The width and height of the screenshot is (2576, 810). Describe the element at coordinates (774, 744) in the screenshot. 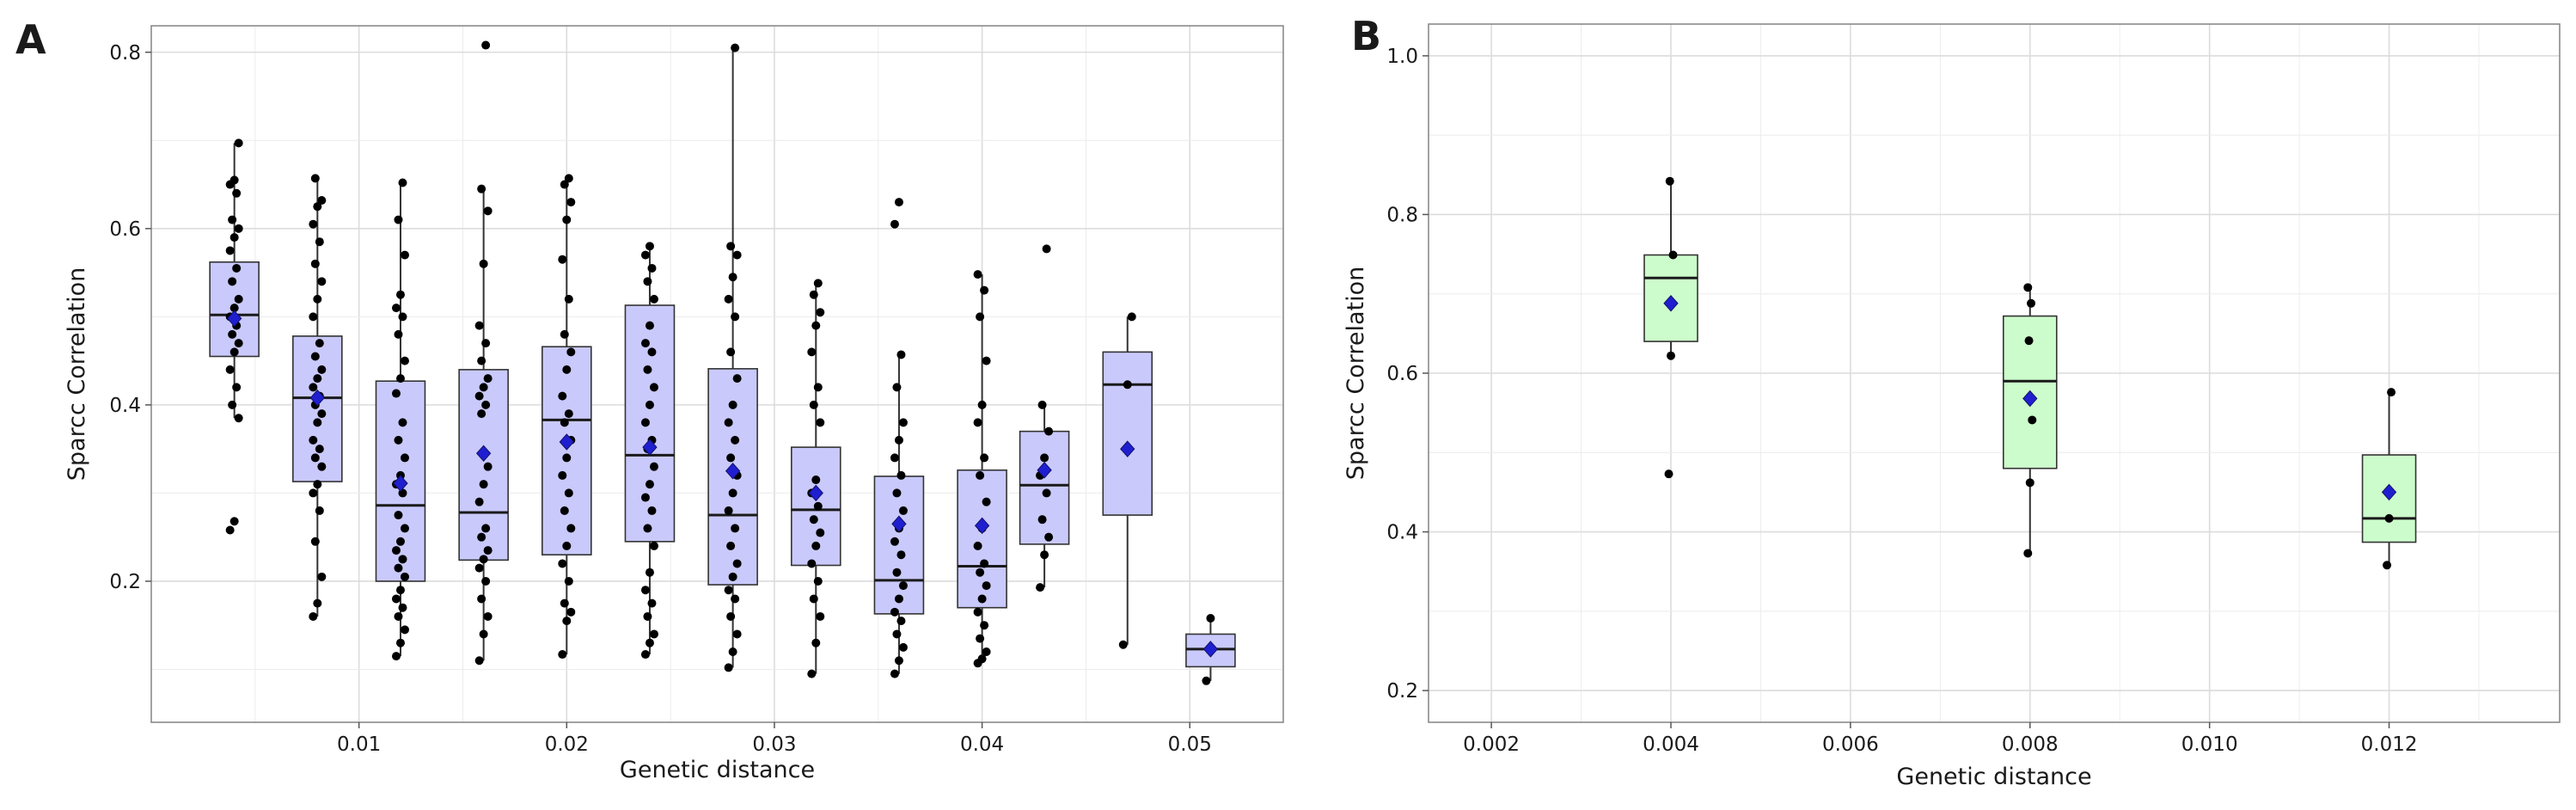

I see `panel-a-x-tick-label: 0.03` at that location.